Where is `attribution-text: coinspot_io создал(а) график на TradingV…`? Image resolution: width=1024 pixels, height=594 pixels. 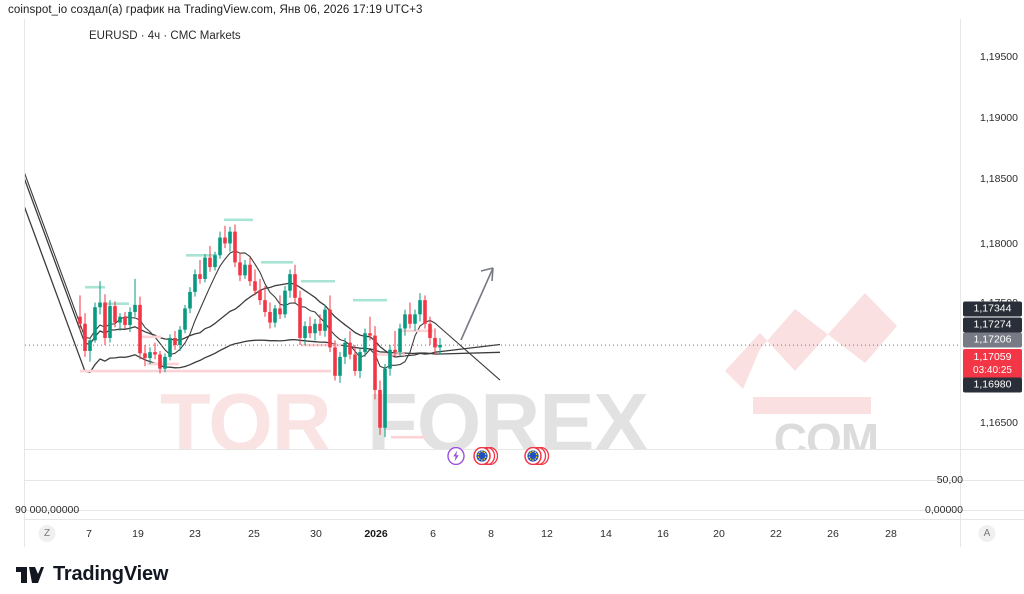 attribution-text: coinspot_io создал(а) график на TradingV… is located at coordinates (215, 10).